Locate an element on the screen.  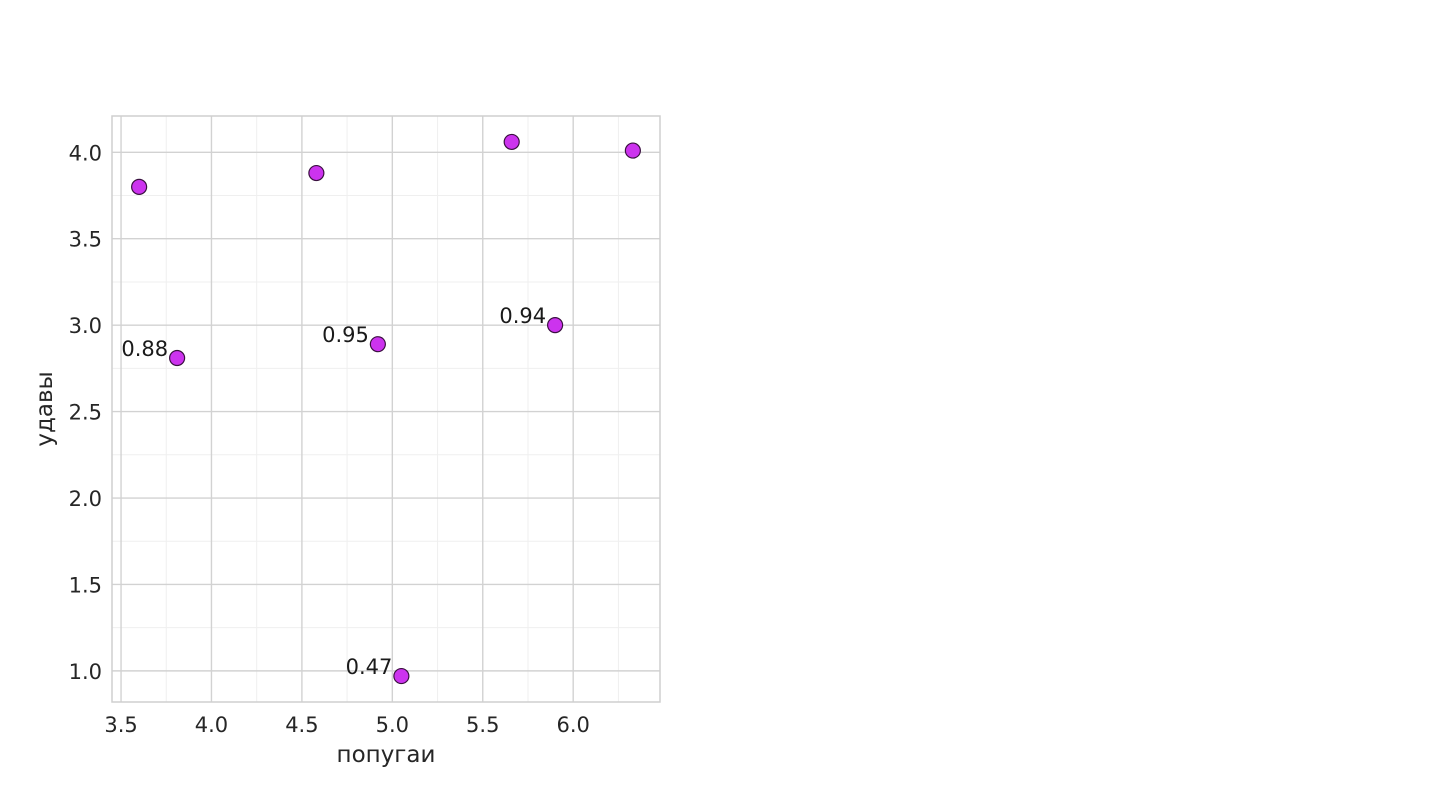
y-axis-label: удавы is located at coordinates (45, 408).